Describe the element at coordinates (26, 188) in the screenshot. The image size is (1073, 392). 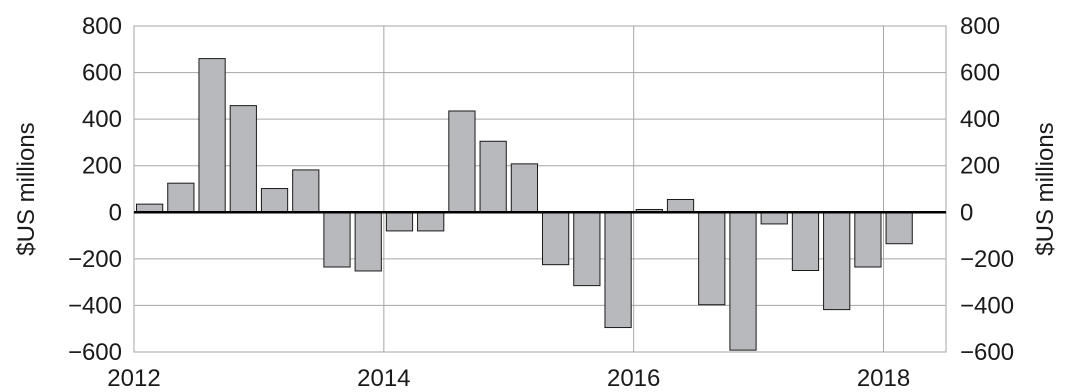
I see `left-y-axis-title: $US millions` at that location.